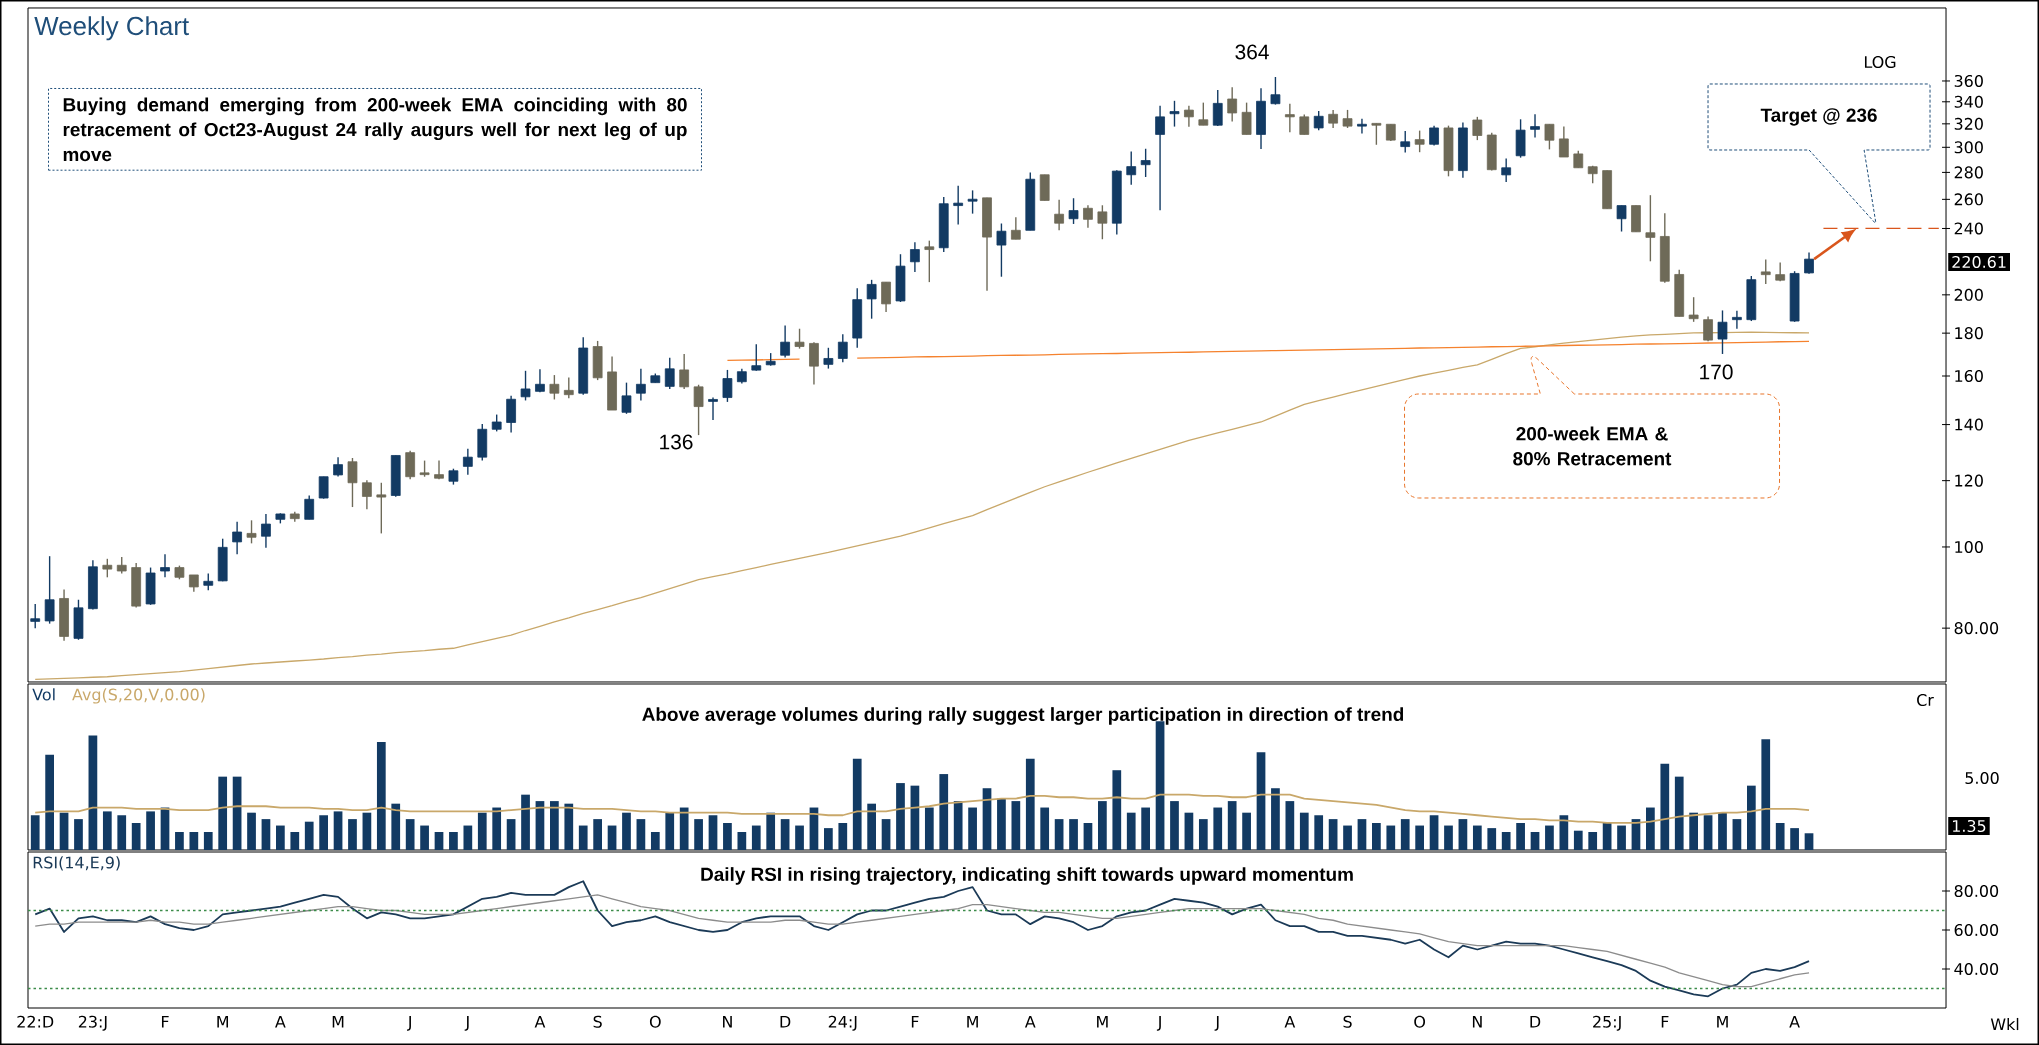 The height and width of the screenshot is (1045, 2039). Describe the element at coordinates (1592, 446) in the screenshot. I see `annotation: 200-week EMA & 80% Retracement` at that location.